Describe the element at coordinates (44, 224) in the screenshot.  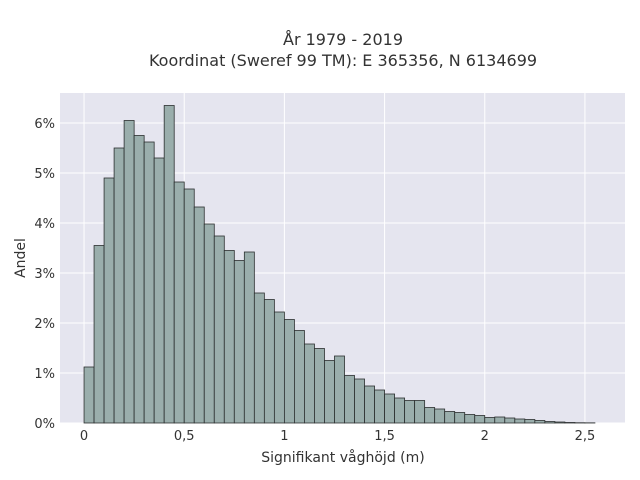
I see `y-tick-label: 4%` at that location.